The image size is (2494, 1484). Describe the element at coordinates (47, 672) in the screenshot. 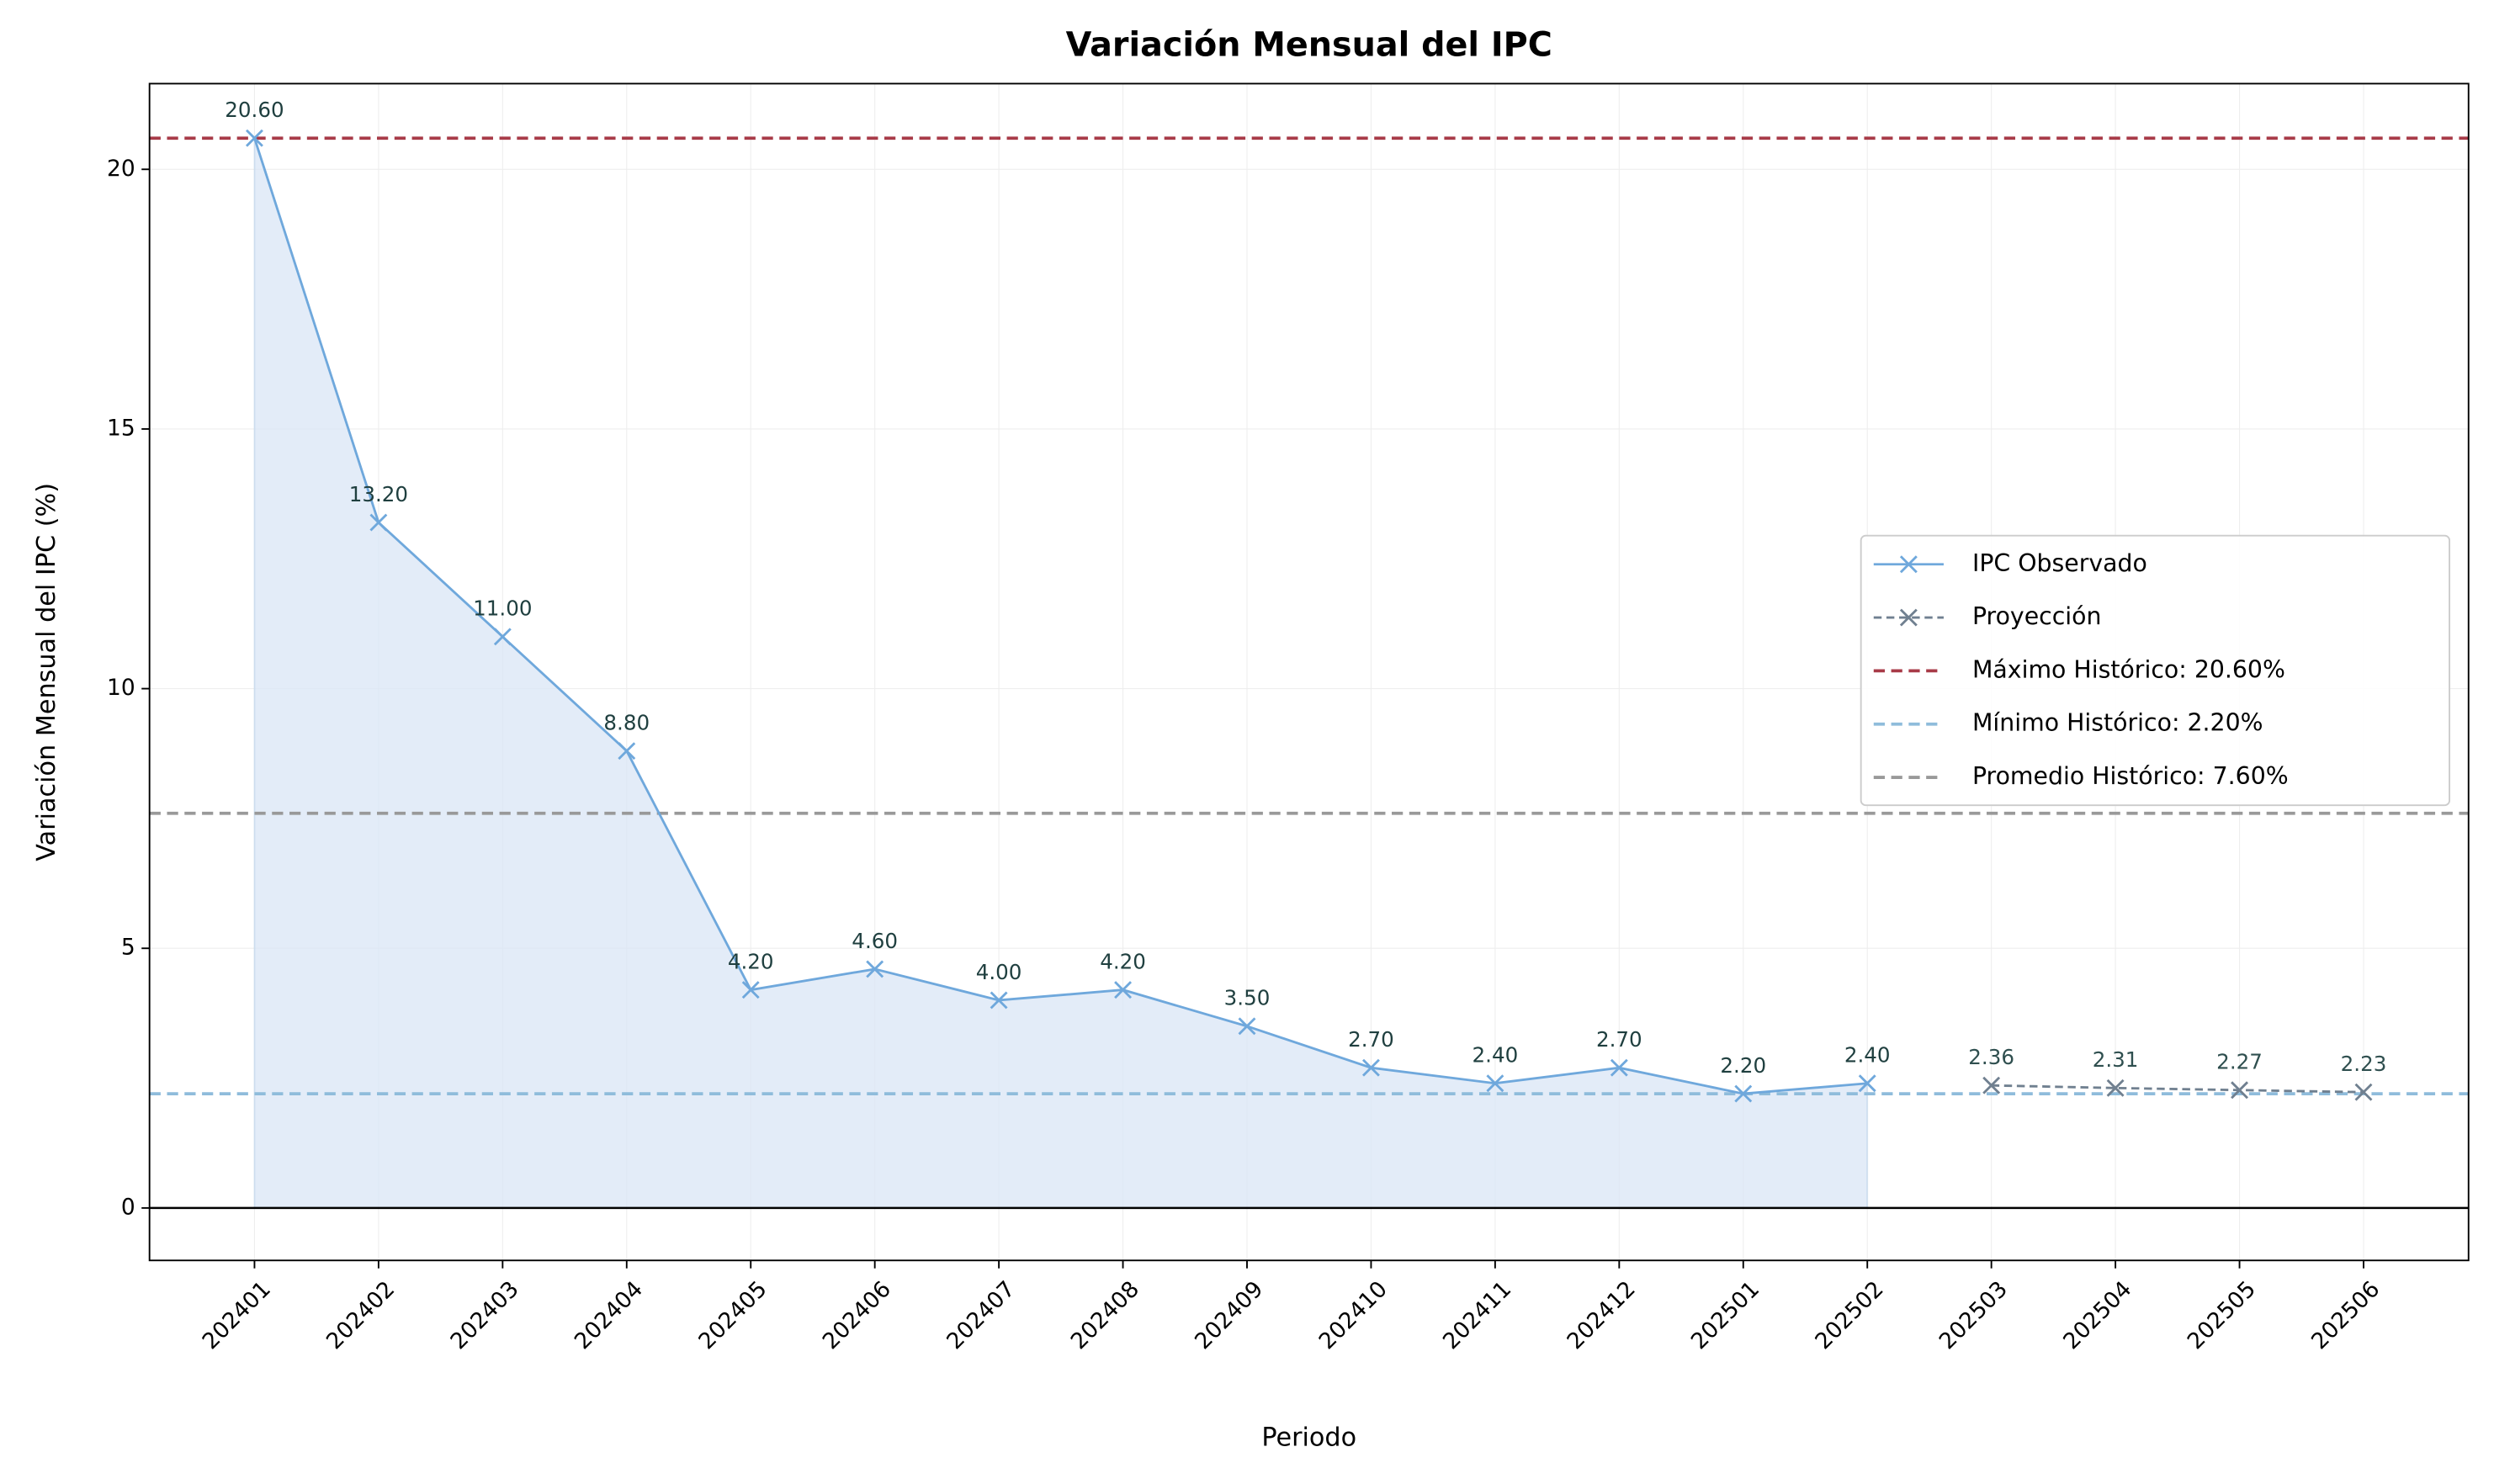

I see `y-axis-label: Variación Mensual del IPC (%)` at that location.